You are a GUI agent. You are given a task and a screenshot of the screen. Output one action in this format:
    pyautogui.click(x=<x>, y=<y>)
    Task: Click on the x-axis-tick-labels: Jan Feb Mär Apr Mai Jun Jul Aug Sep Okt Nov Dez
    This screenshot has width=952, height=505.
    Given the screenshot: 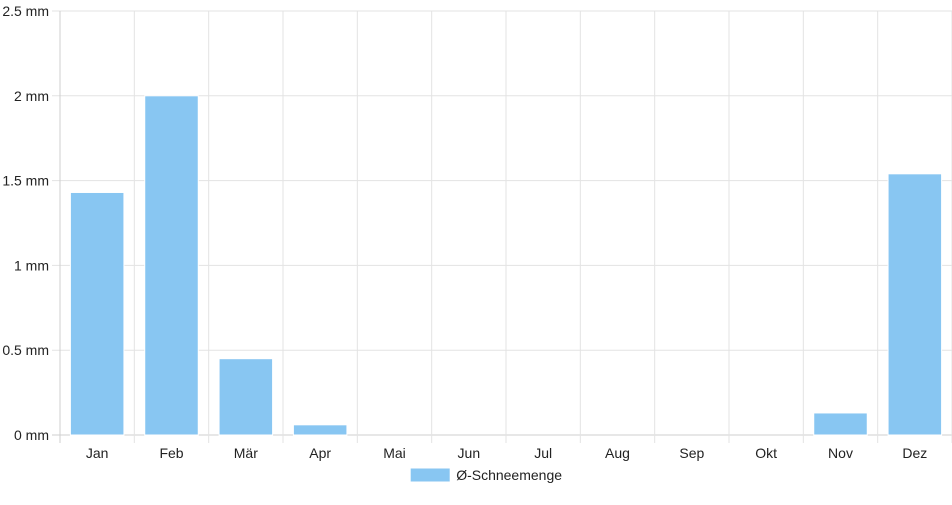 What is the action you would take?
    pyautogui.click(x=506, y=453)
    